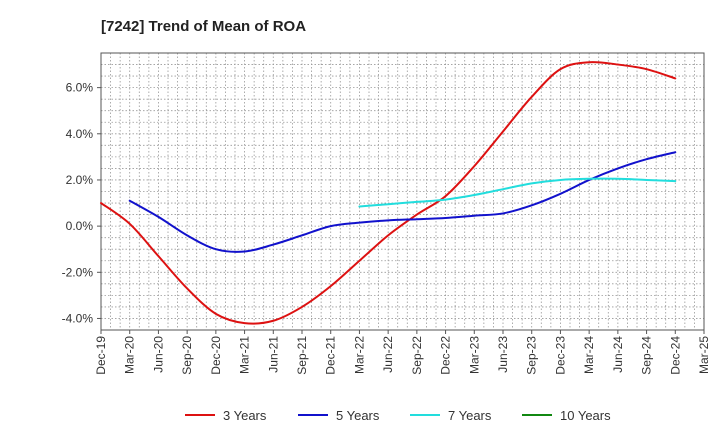 Image resolution: width=720 pixels, height=445 pixels. Describe the element at coordinates (331, 355) in the screenshot. I see `x-tick-label: Dec-21` at that location.